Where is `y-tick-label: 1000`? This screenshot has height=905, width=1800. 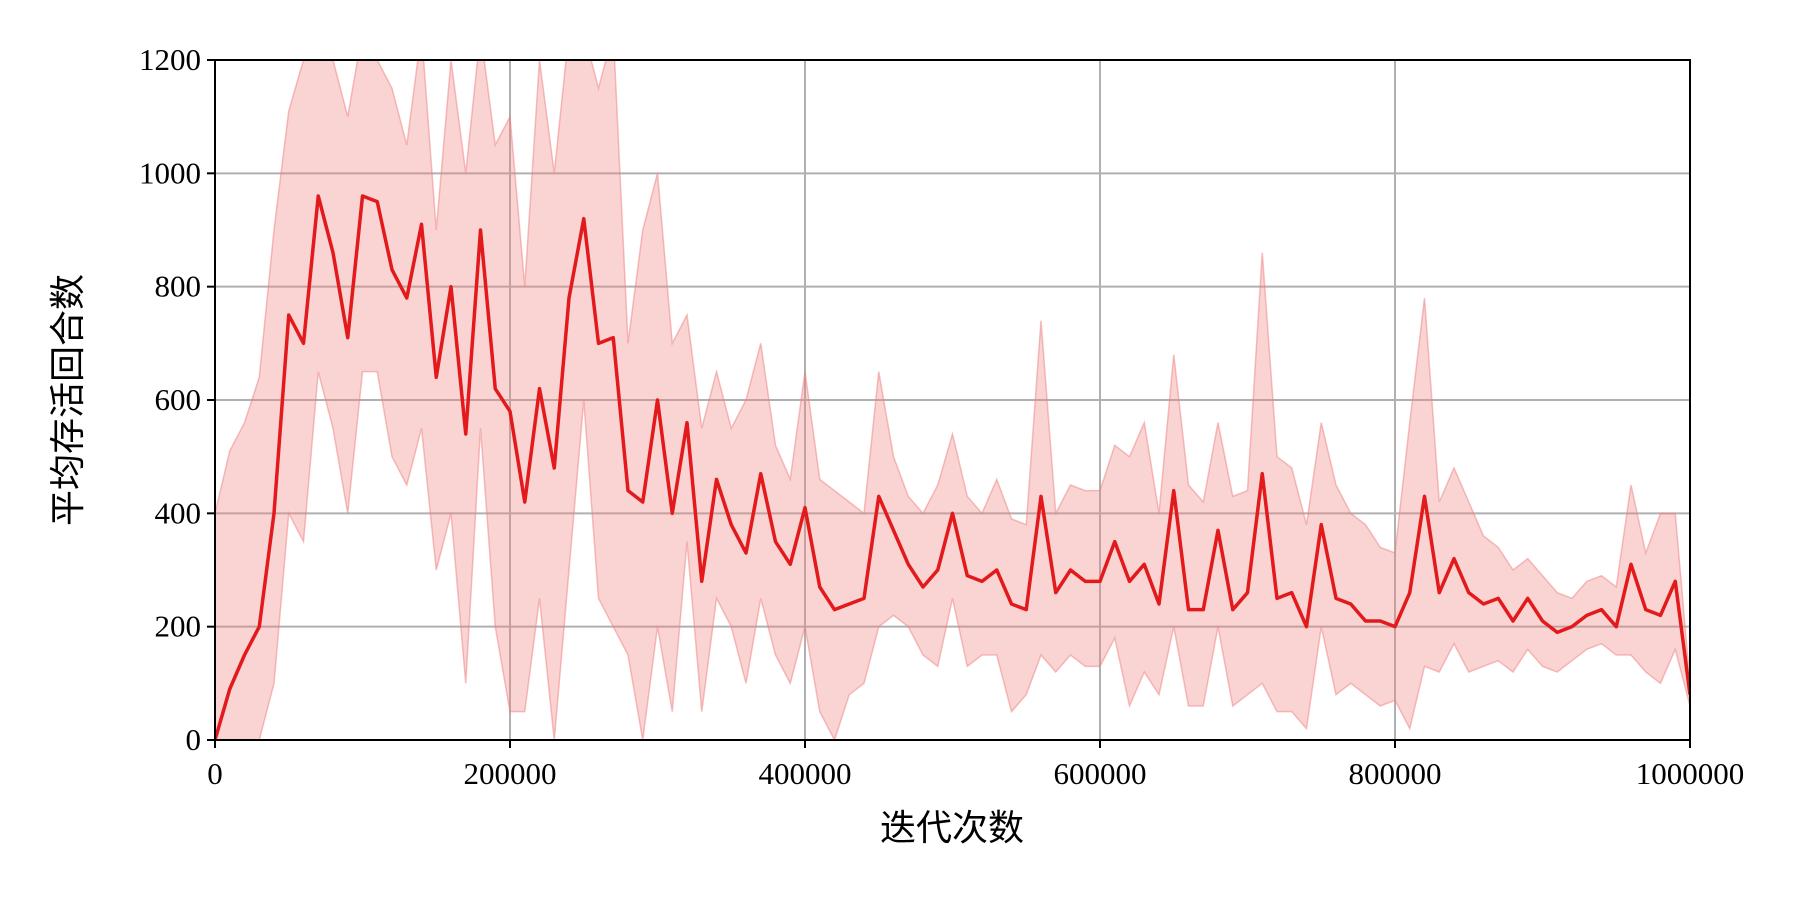 y-tick-label: 1000 is located at coordinates (170, 172).